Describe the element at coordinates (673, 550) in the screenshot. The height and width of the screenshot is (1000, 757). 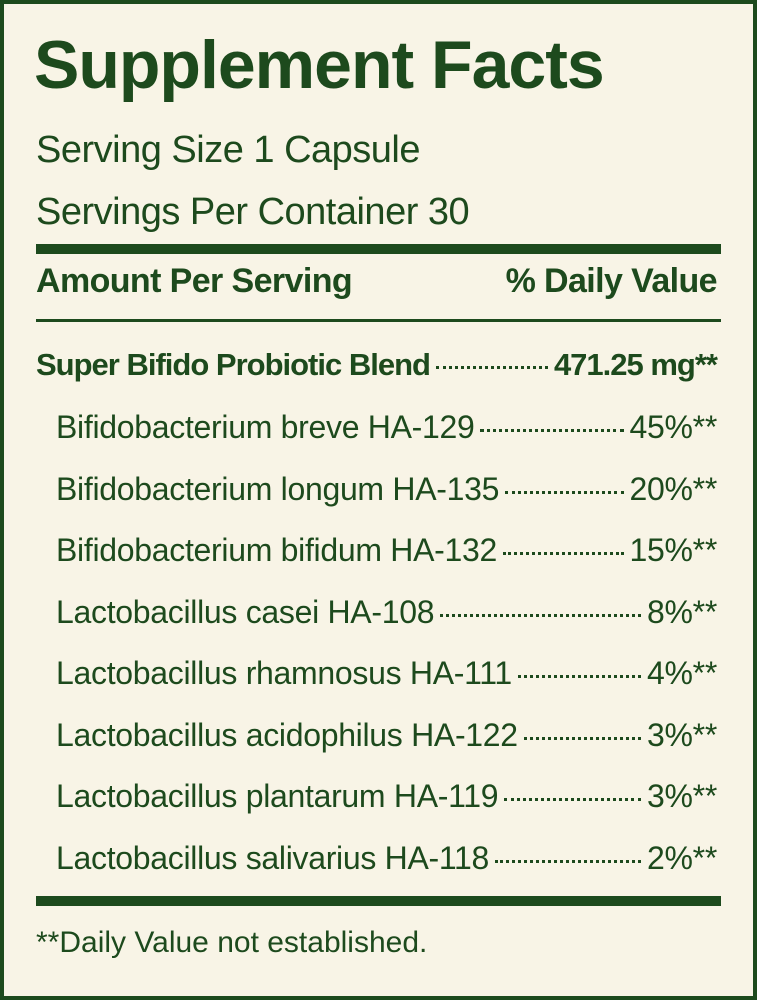
I see `ingredient-value: 15%**` at that location.